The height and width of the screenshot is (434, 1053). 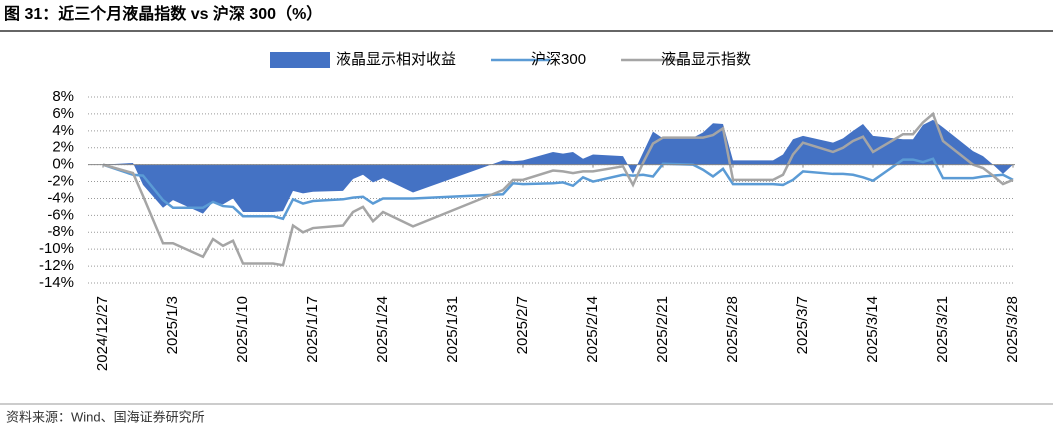 What do you see at coordinates (63, 147) in the screenshot?
I see `y-tick-label: 2%` at bounding box center [63, 147].